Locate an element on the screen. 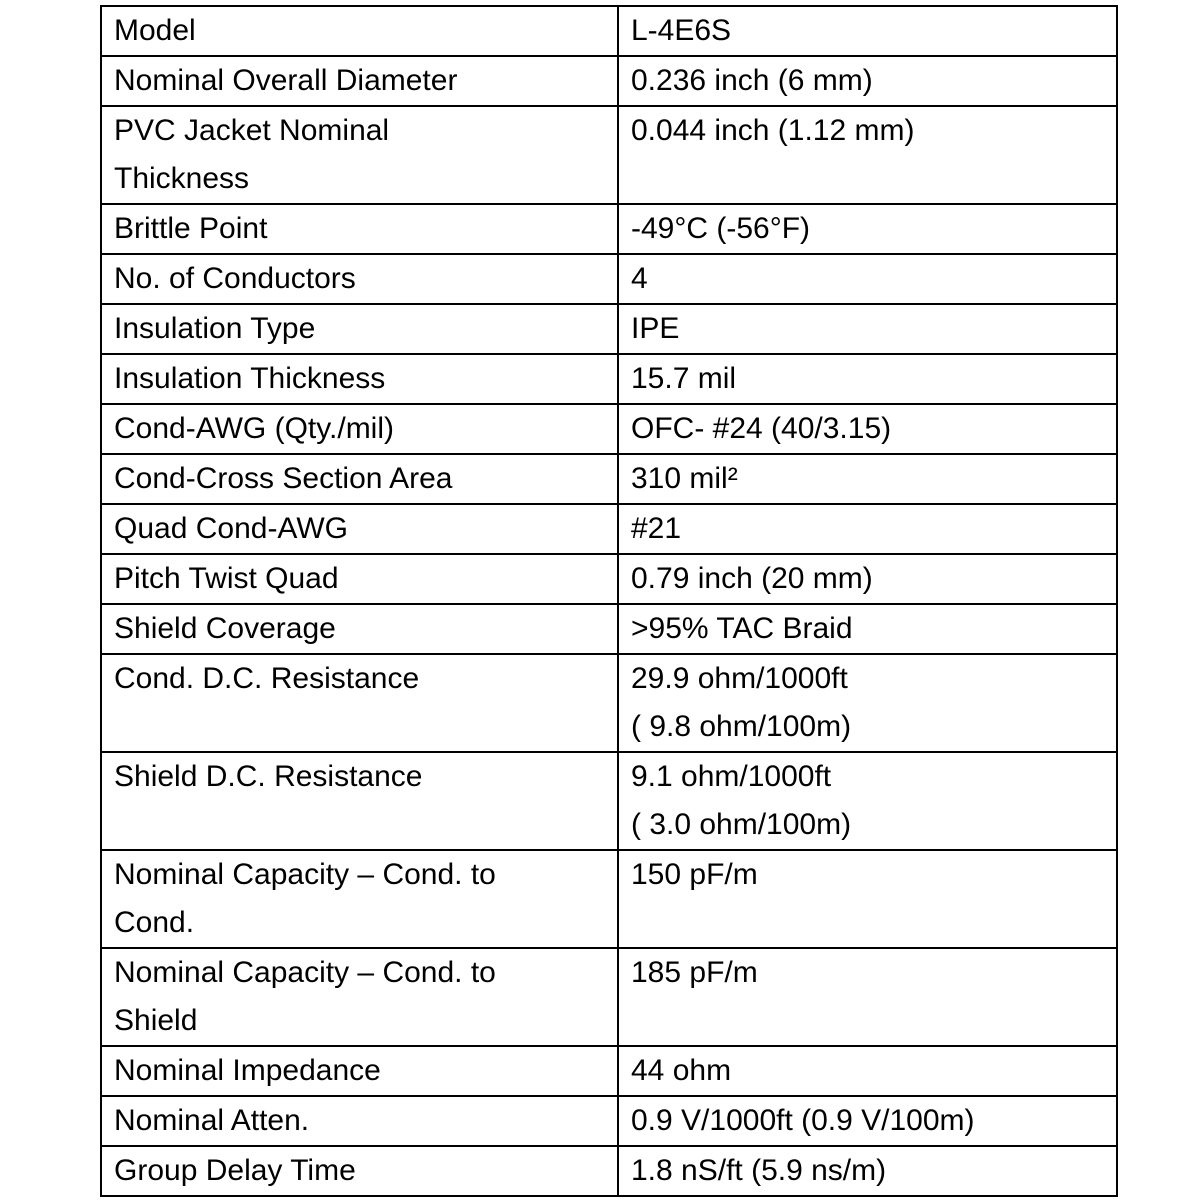  spec-value: -49°C (-56°F) is located at coordinates (867, 229).